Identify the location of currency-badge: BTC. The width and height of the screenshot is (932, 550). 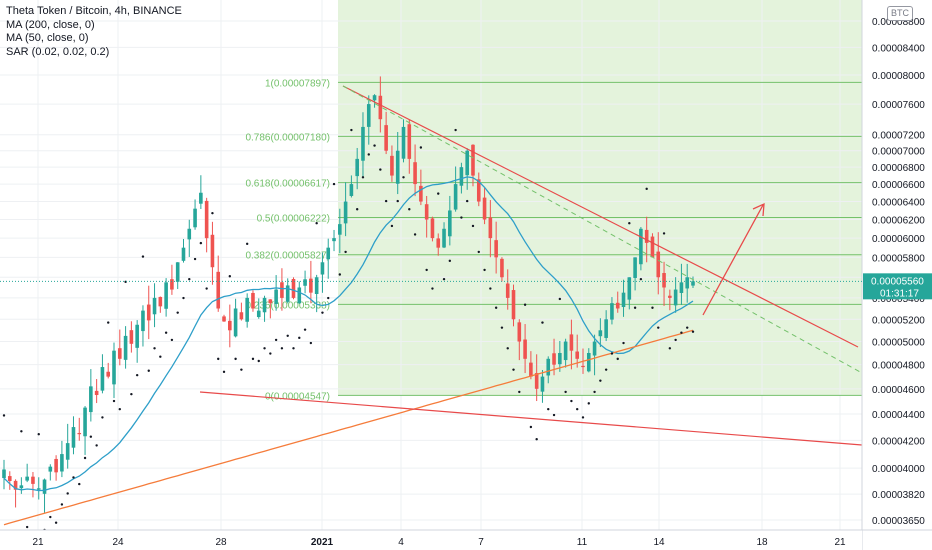
(900, 13).